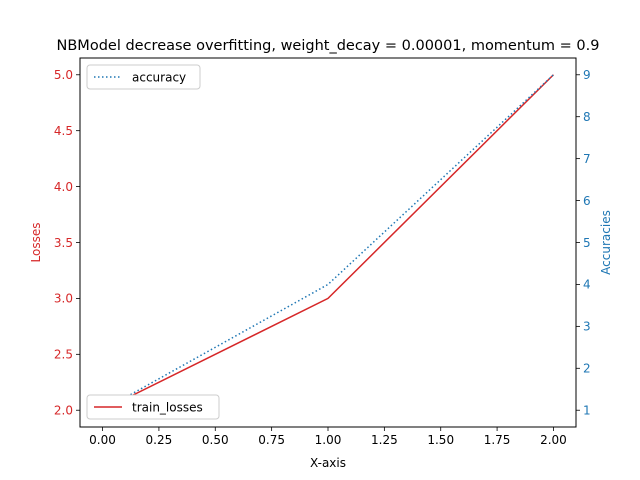  What do you see at coordinates (587, 117) in the screenshot?
I see `y-right-tick-label: 8` at bounding box center [587, 117].